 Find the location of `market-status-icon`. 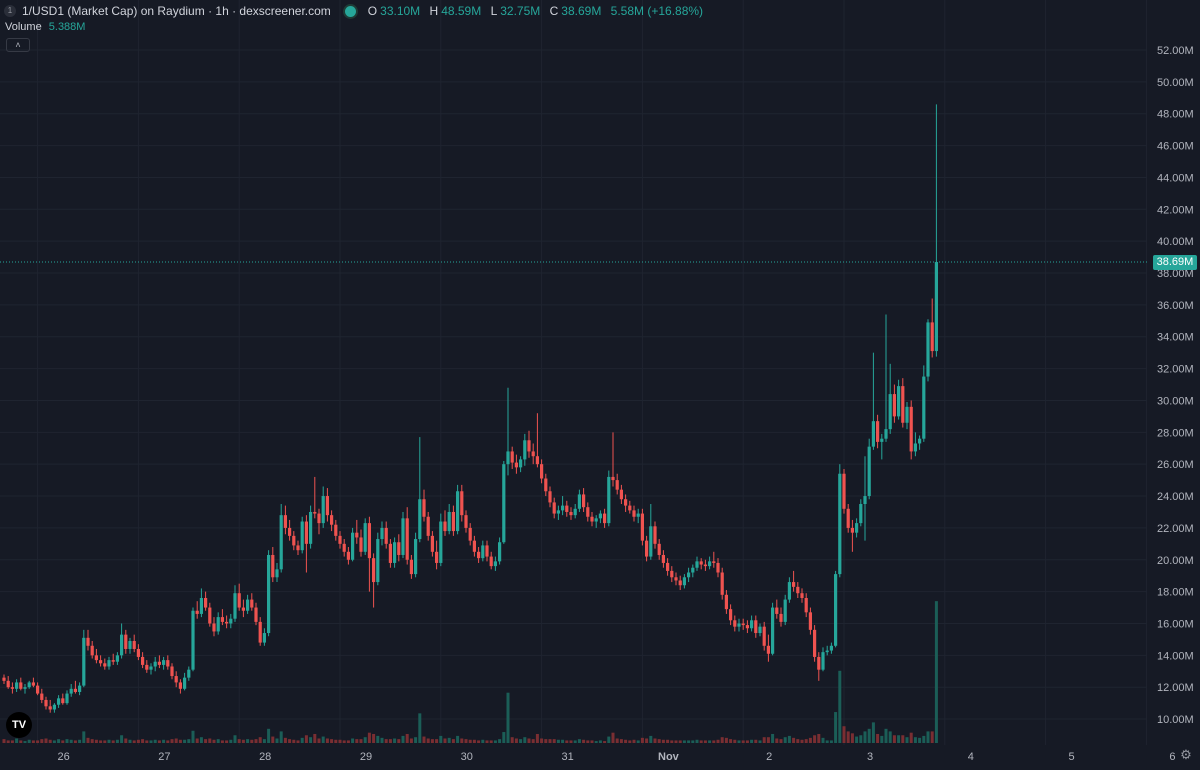

market-status-icon is located at coordinates (350, 11).